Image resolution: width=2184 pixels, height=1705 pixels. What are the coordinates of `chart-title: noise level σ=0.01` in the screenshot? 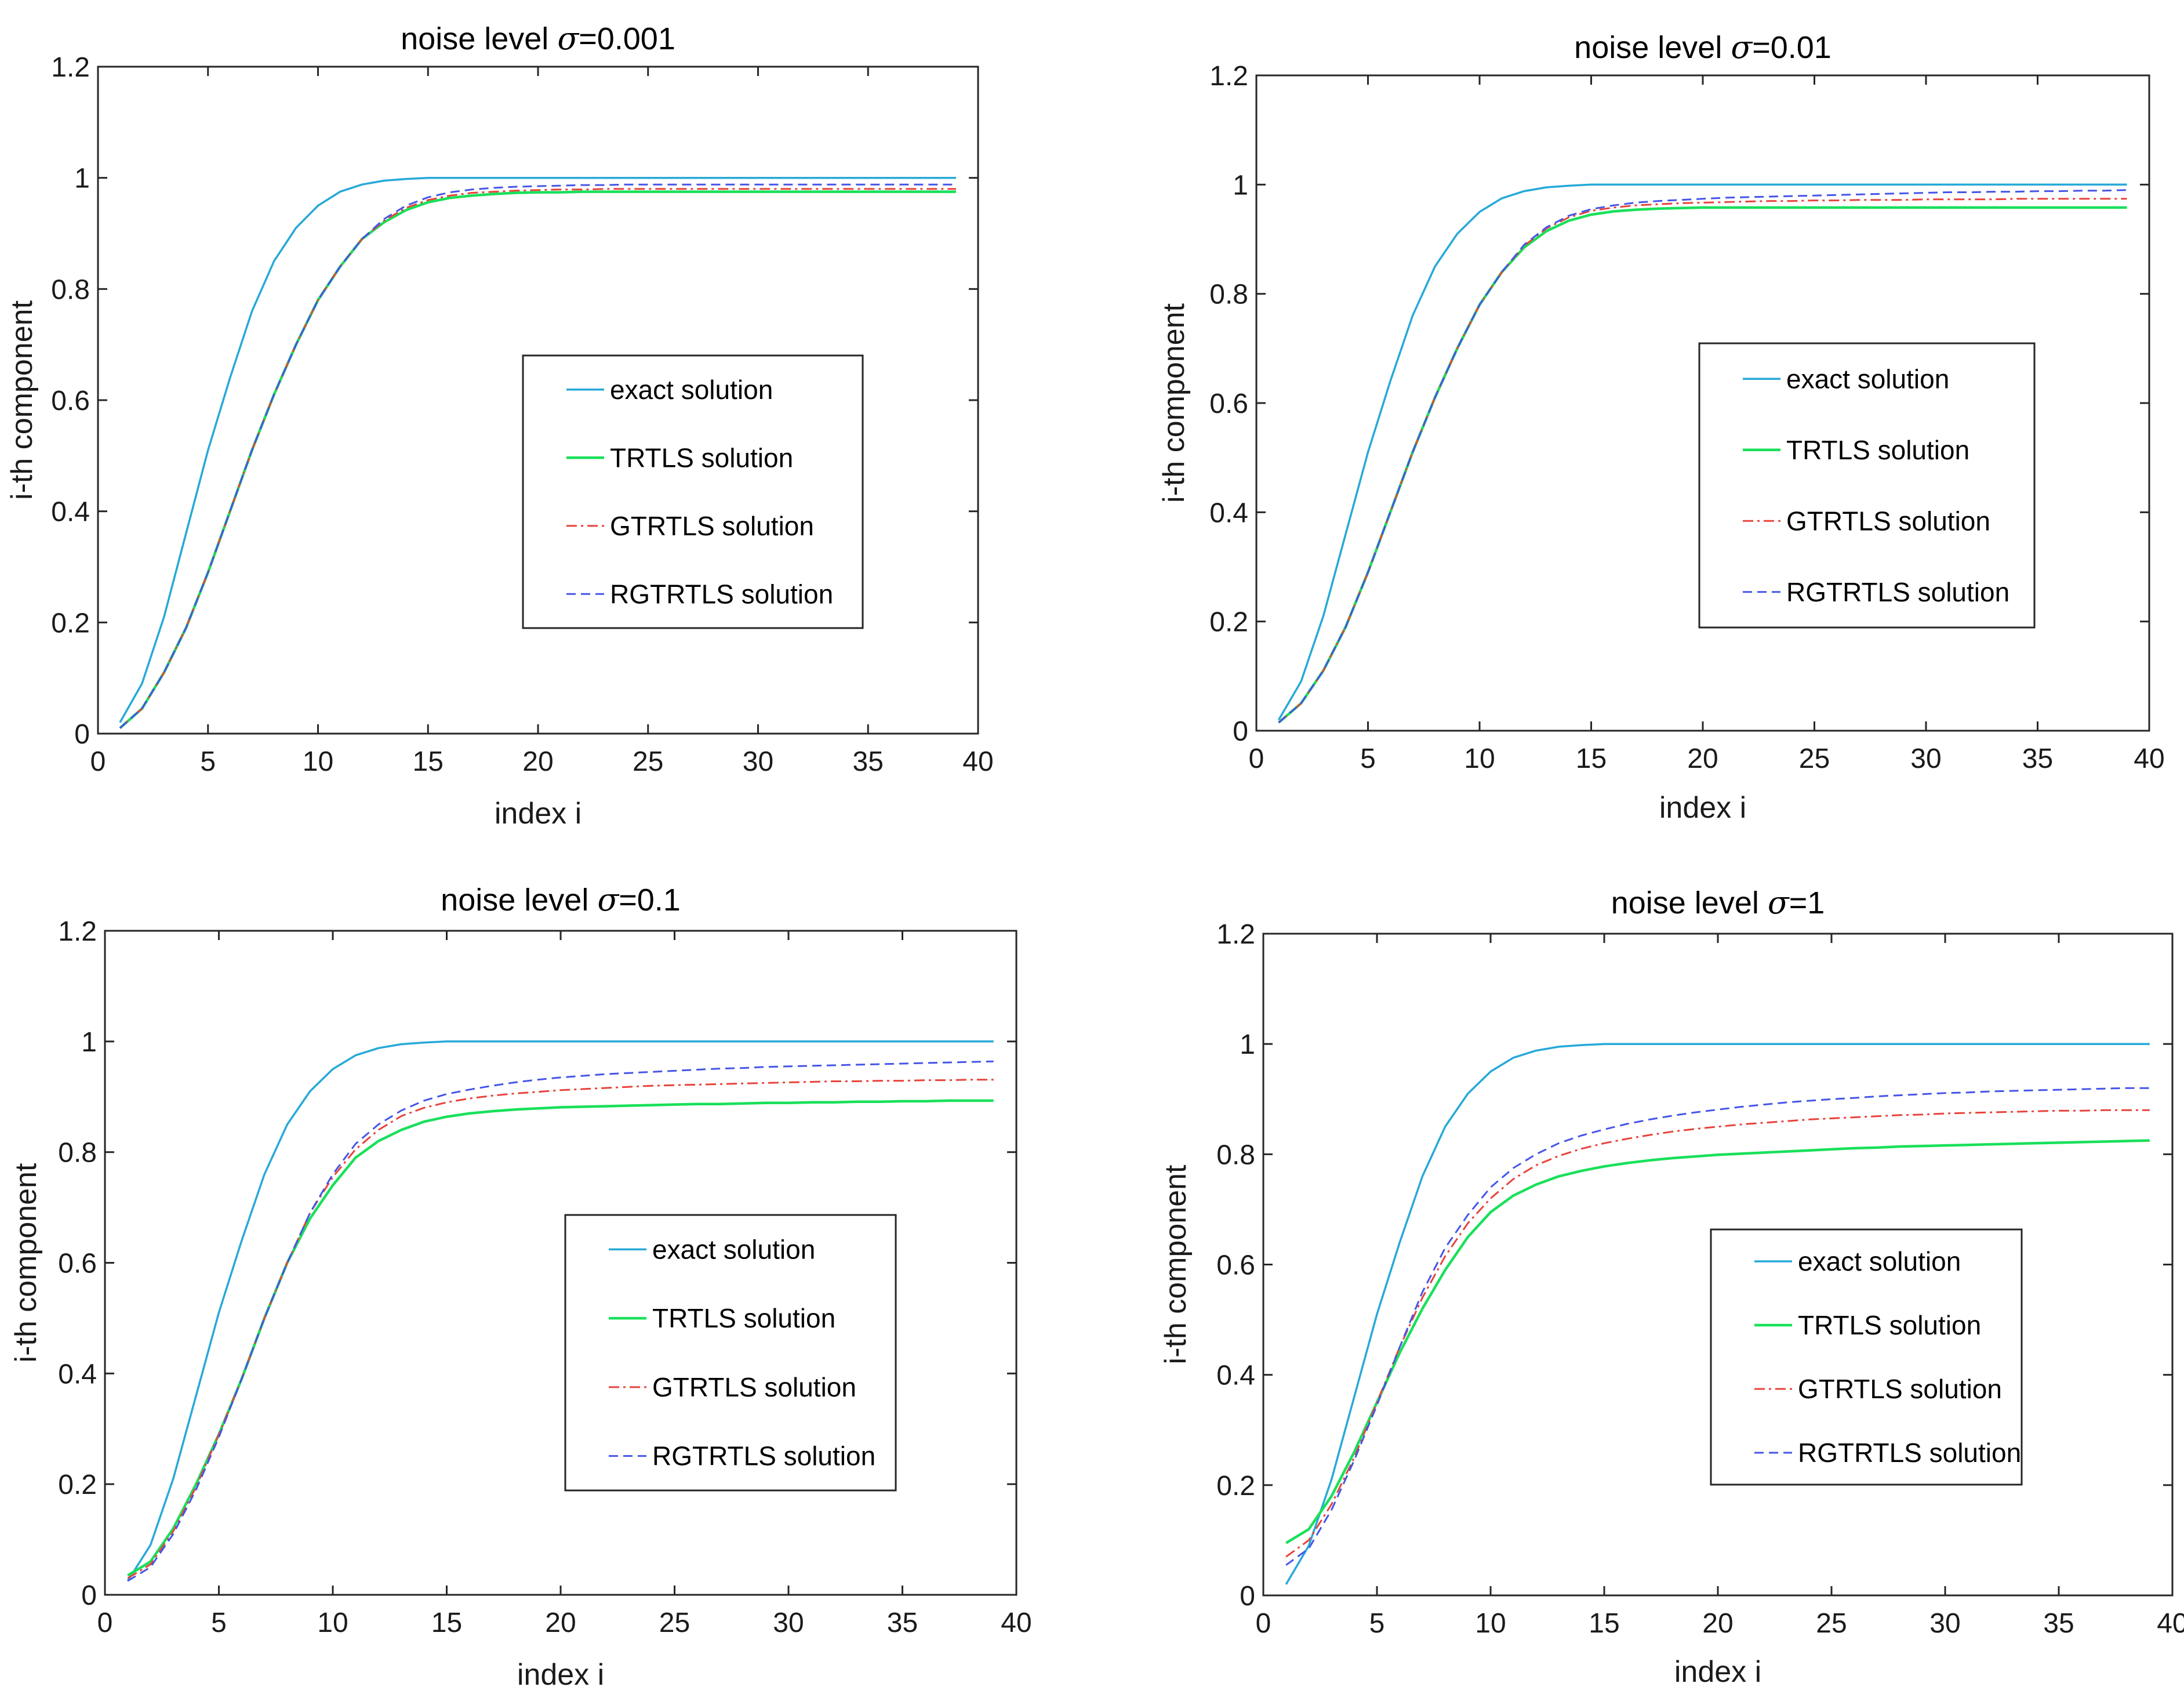 It's located at (1702, 47).